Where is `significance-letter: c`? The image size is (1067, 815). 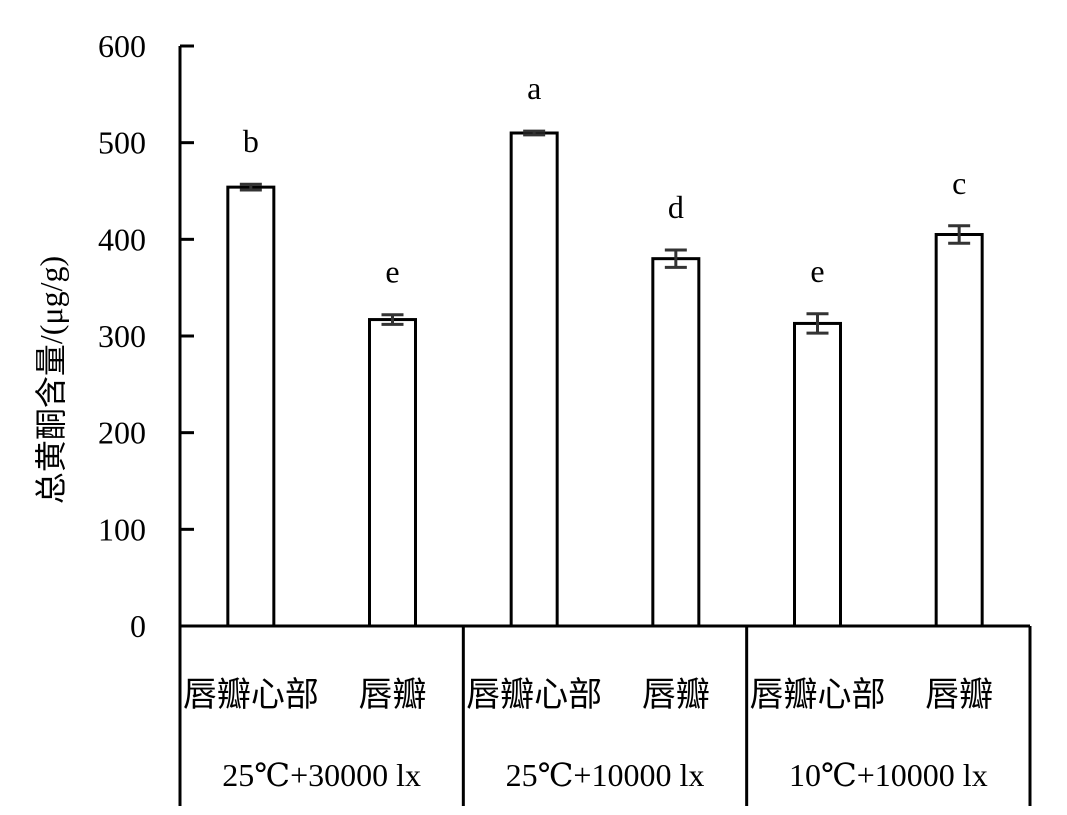 significance-letter: c is located at coordinates (959, 183).